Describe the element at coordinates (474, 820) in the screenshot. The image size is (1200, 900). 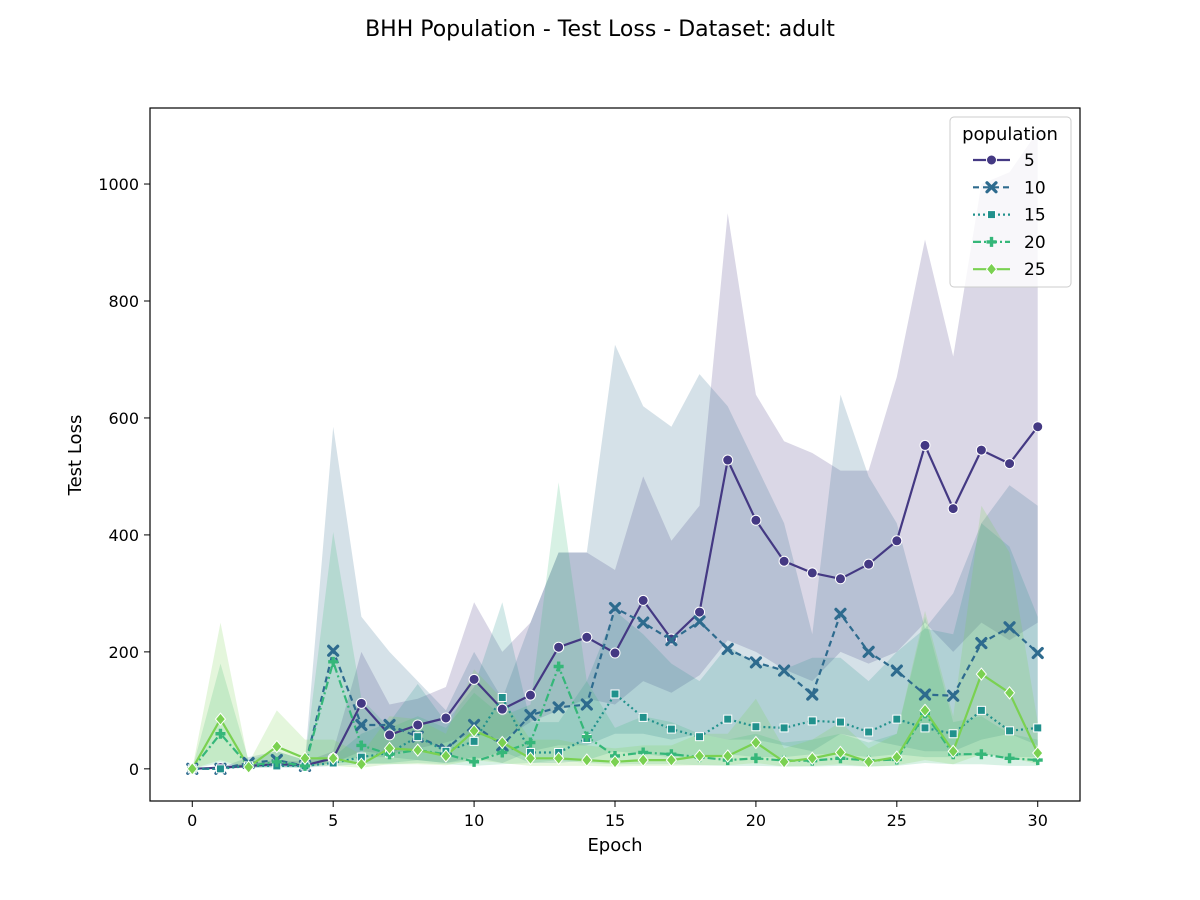
I see `x-tick-label: 10` at that location.